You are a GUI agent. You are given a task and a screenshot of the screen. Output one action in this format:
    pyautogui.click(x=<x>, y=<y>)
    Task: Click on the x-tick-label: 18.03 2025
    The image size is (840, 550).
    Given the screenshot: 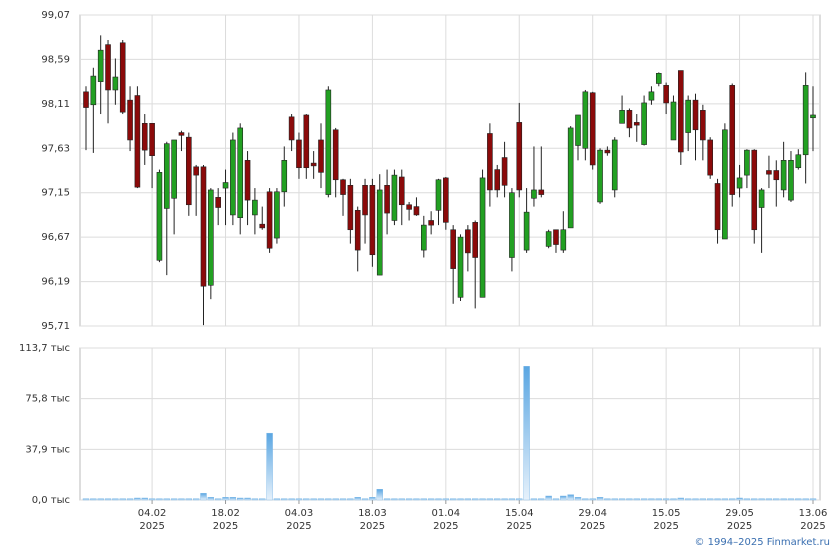 What is the action you would take?
    pyautogui.click(x=372, y=520)
    